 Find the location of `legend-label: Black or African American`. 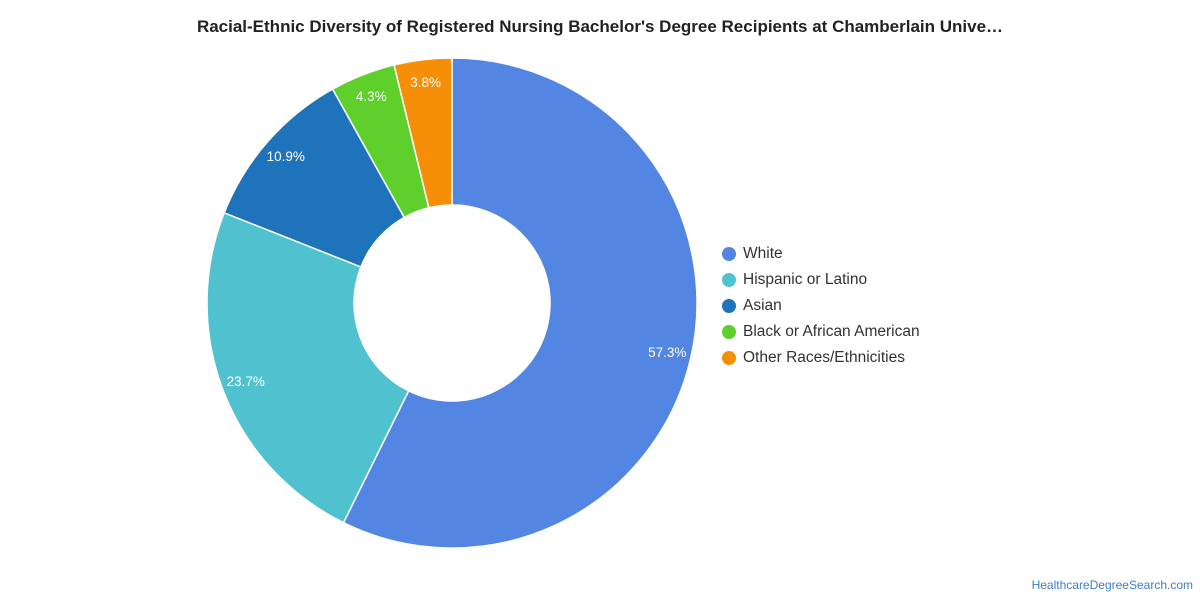

legend-label: Black or African American is located at coordinates (831, 331).